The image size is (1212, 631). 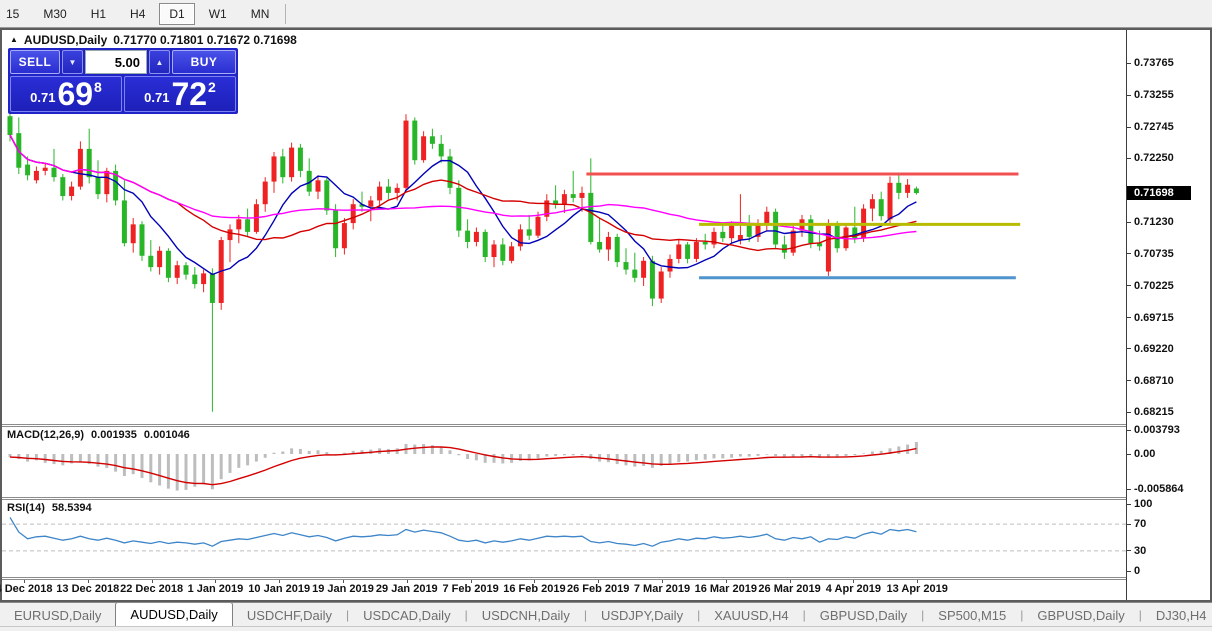 What do you see at coordinates (662, 589) in the screenshot?
I see `date-label: 7 Mar 2019` at bounding box center [662, 589].